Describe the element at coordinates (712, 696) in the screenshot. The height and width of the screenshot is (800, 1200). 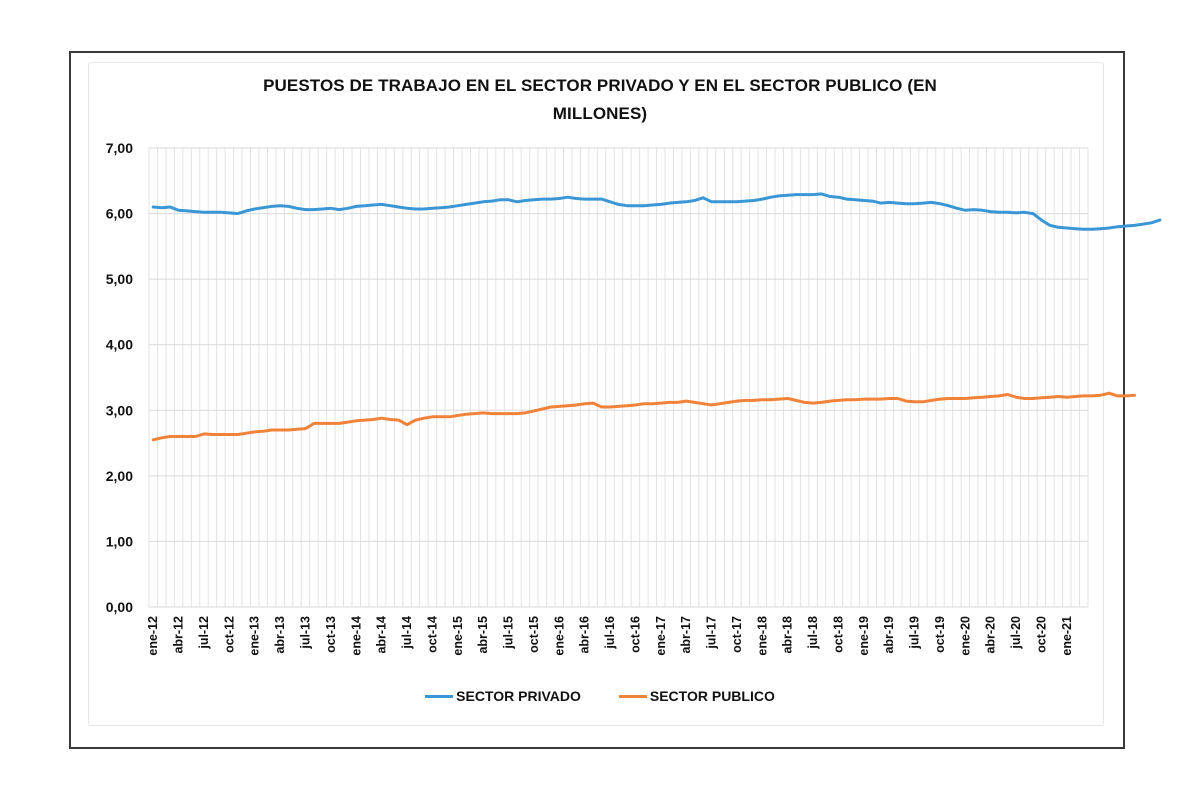
I see `legend-label-sector-publico: SECTOR PUBLICO` at that location.